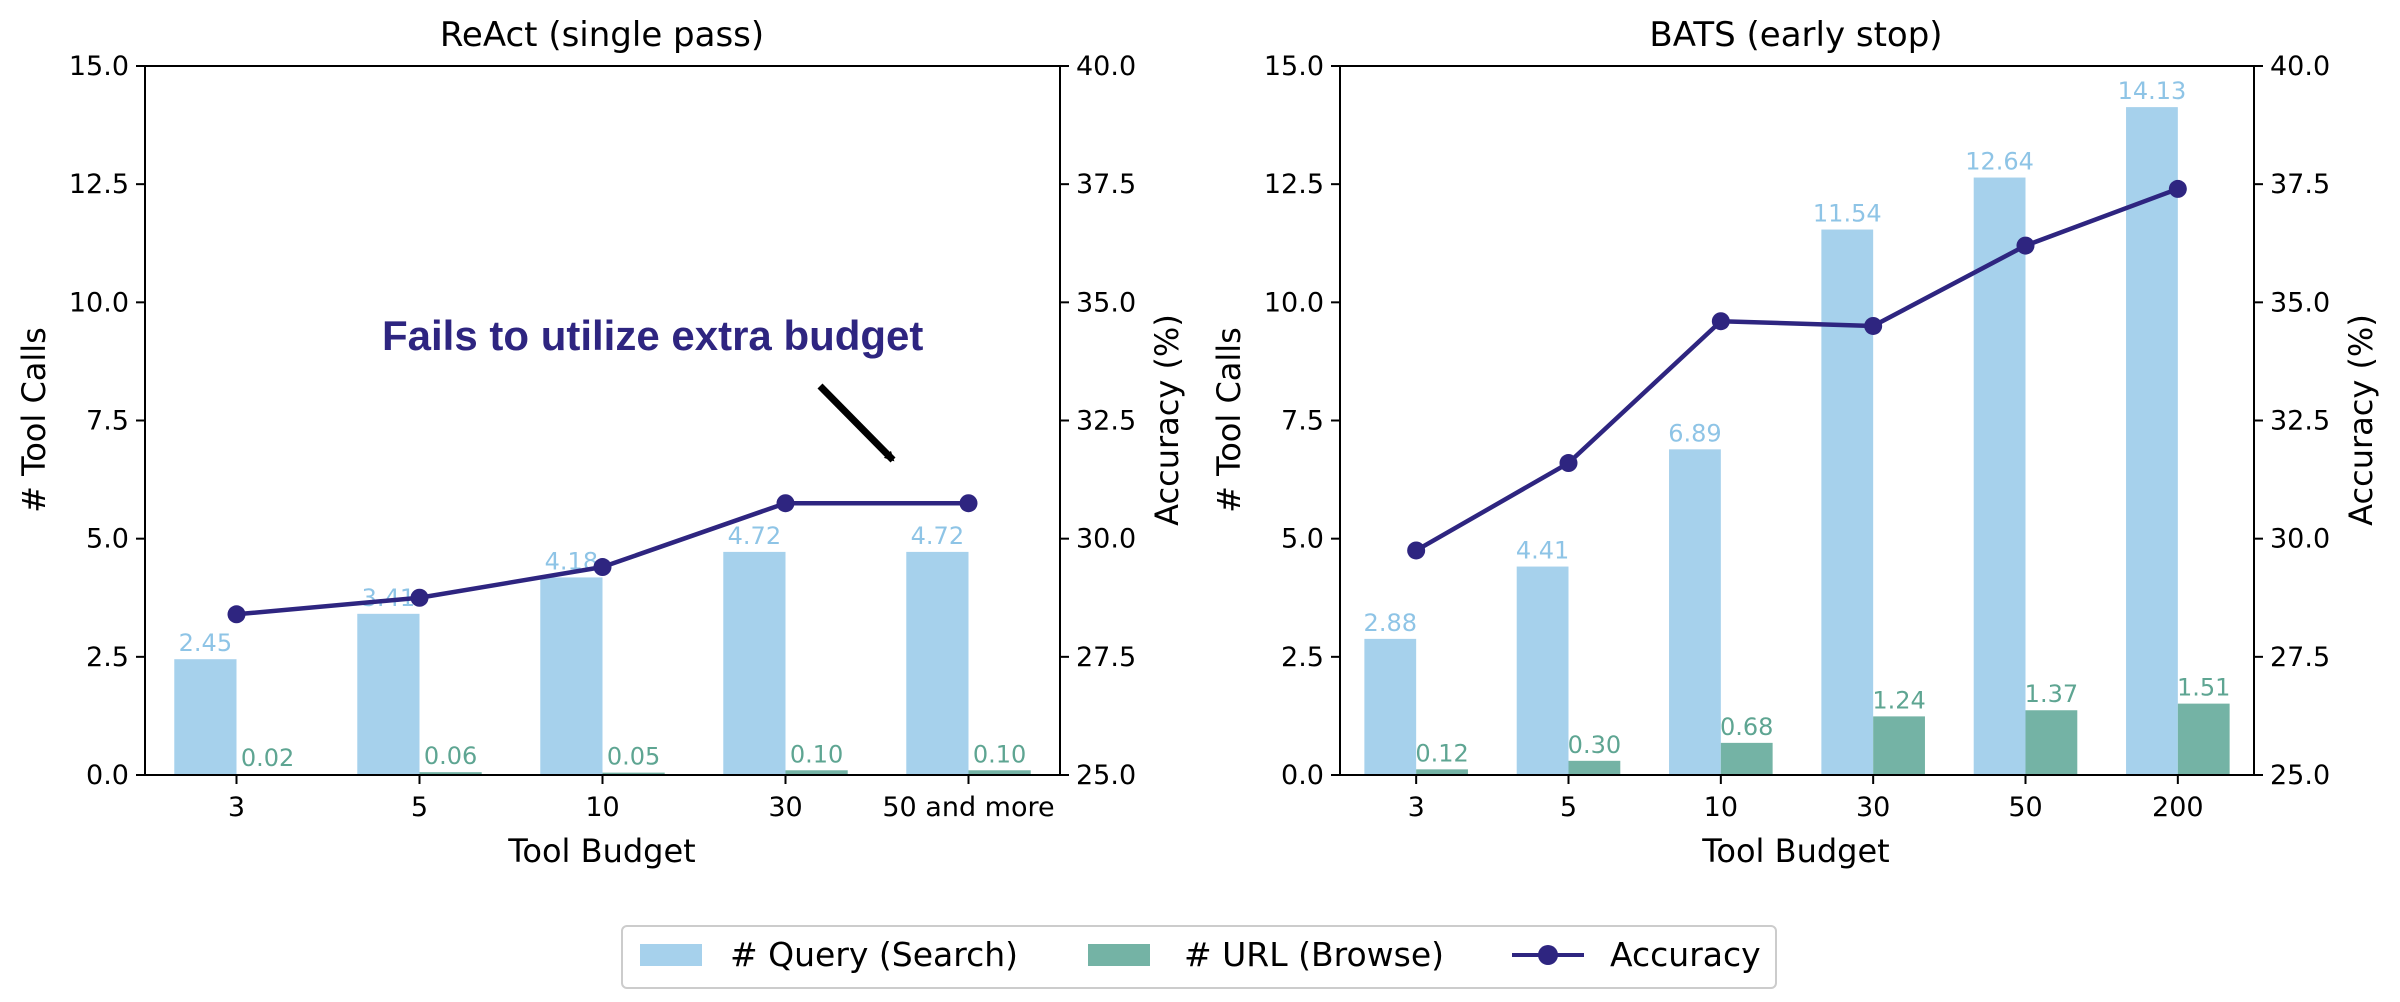 Image resolution: width=2400 pixels, height=1002 pixels. Describe the element at coordinates (2051, 694) in the screenshot. I see `data-label-url: 1.37` at that location.